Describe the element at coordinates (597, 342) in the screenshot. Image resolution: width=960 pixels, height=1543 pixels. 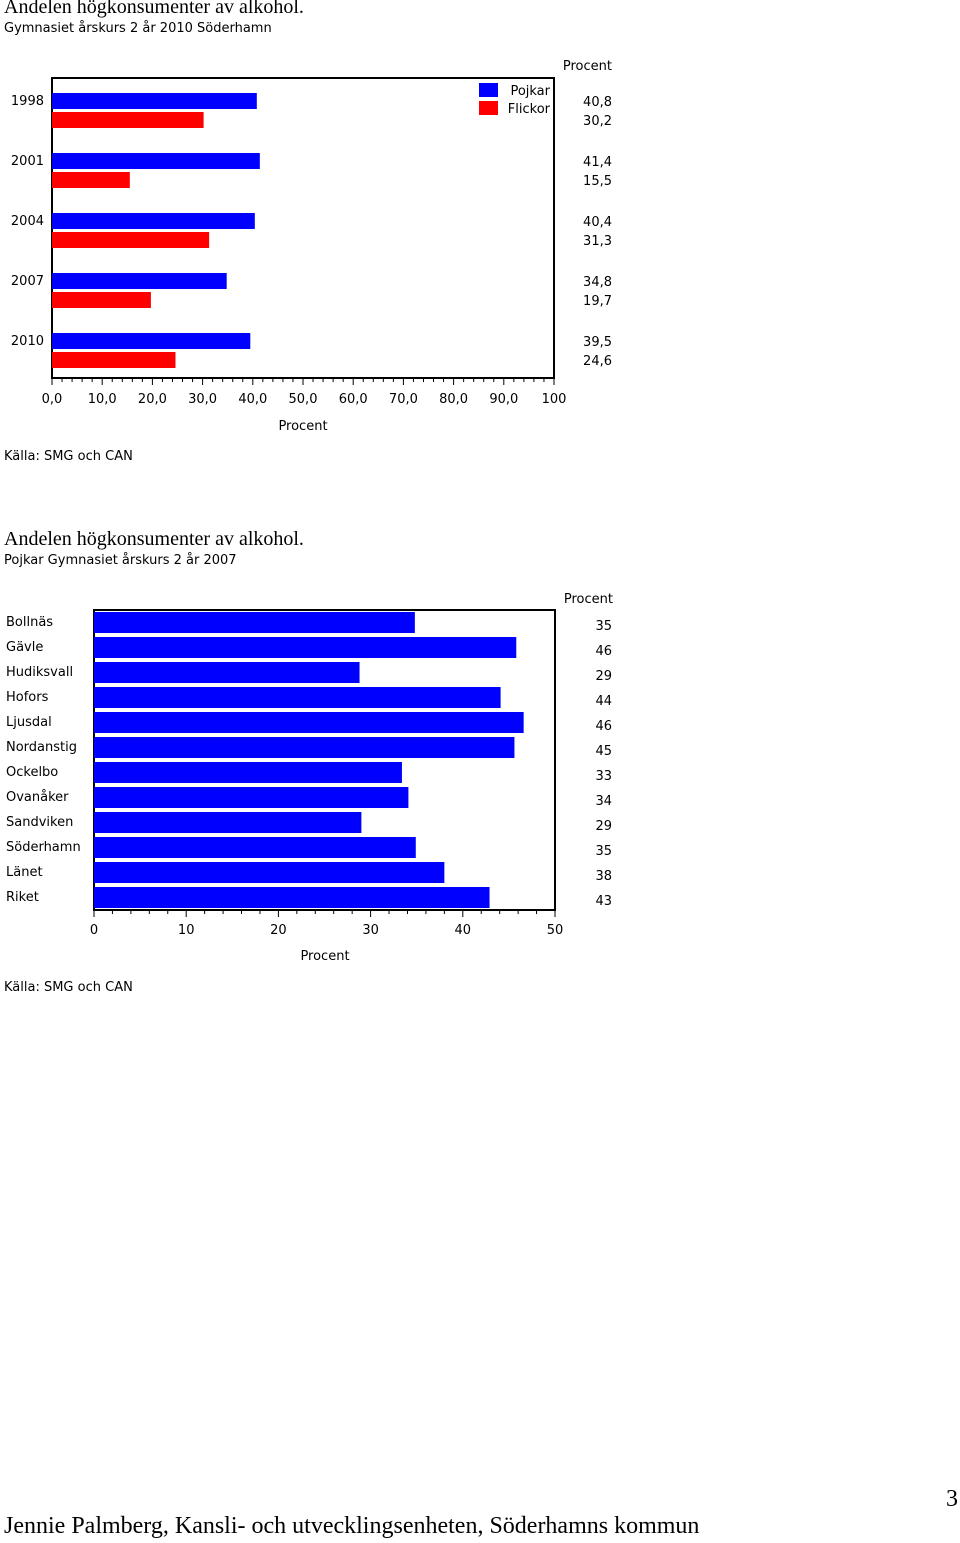
I see `chart1-value-label: 39,5` at that location.